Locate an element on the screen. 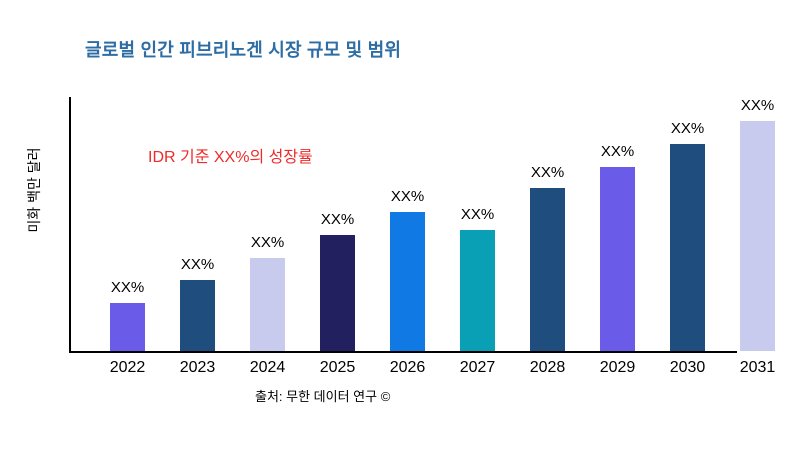  x-tick-label: 2024 is located at coordinates (267, 367).